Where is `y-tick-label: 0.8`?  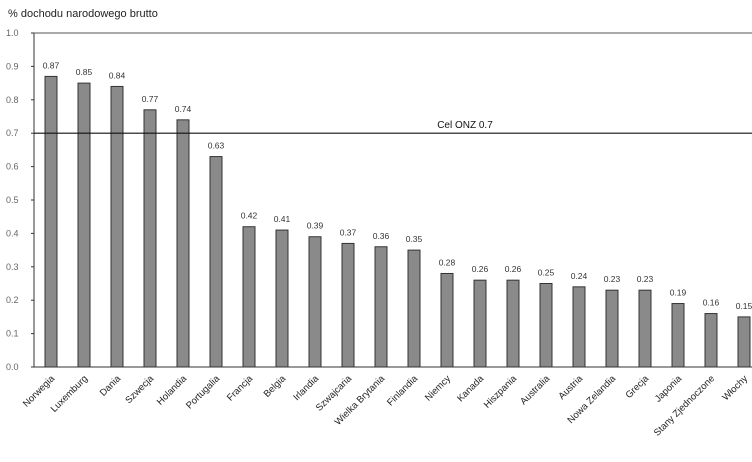
y-tick-label: 0.8 is located at coordinates (12, 100).